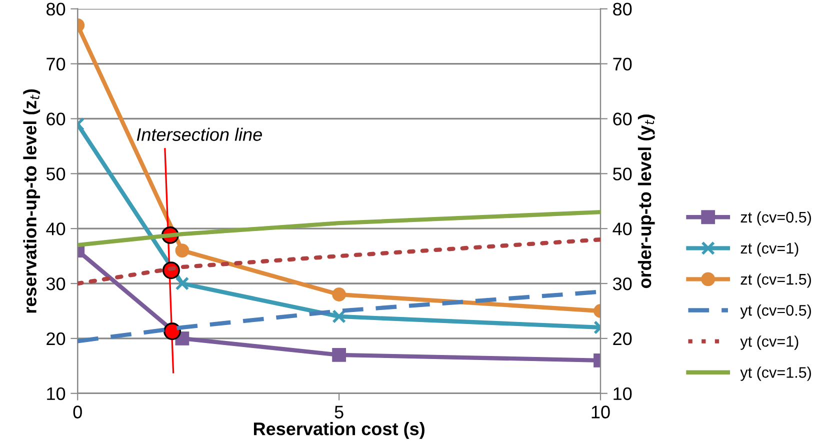  What do you see at coordinates (775, 218) in the screenshot?
I see `legend-label: zt (cv=0.5)` at bounding box center [775, 218].